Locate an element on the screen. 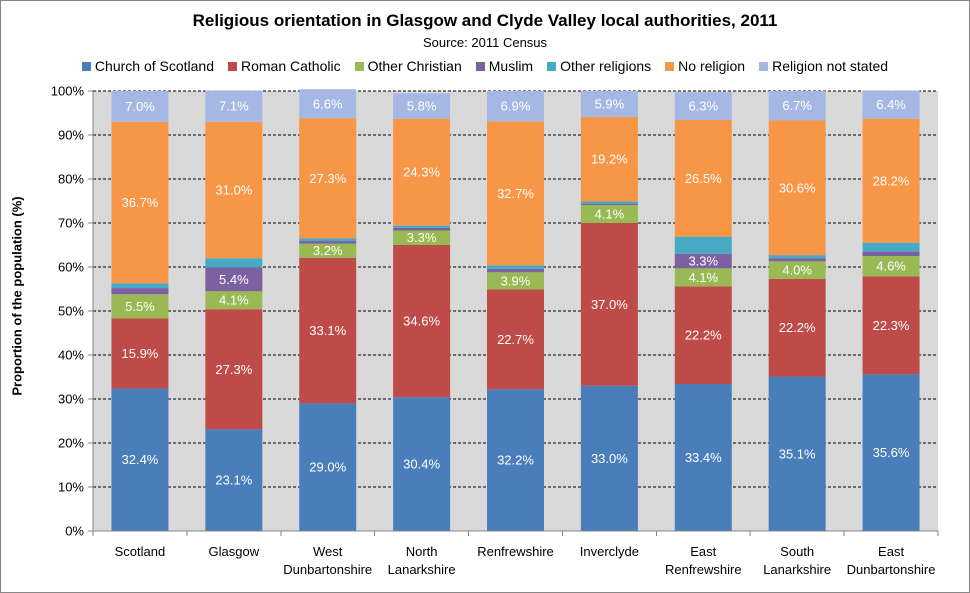 This screenshot has width=970, height=593. legend-label: No religion is located at coordinates (712, 66).